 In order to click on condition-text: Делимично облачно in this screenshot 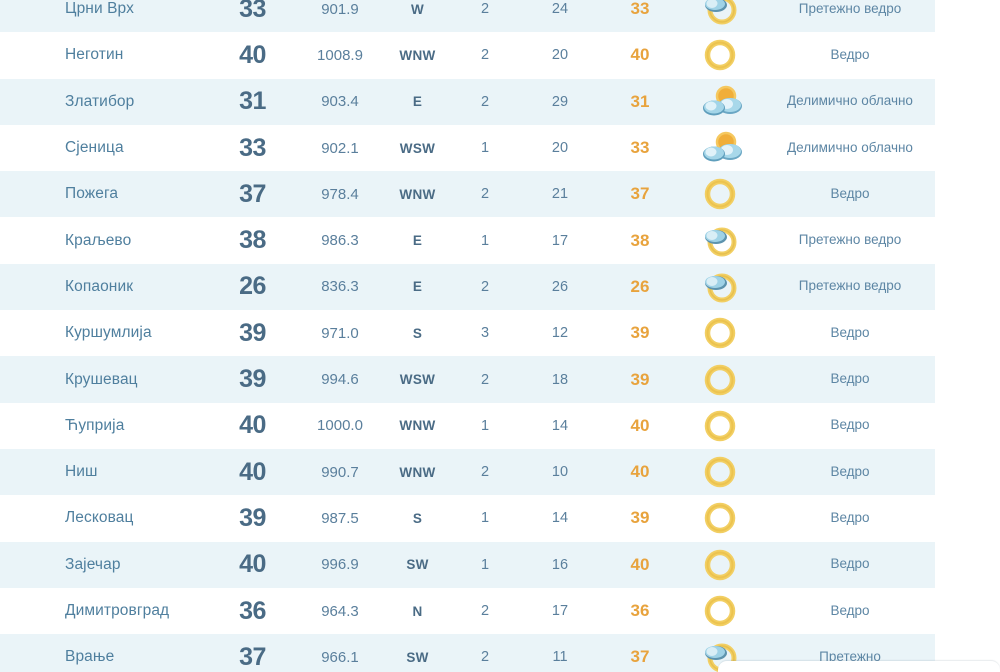, I will do `click(850, 101)`.